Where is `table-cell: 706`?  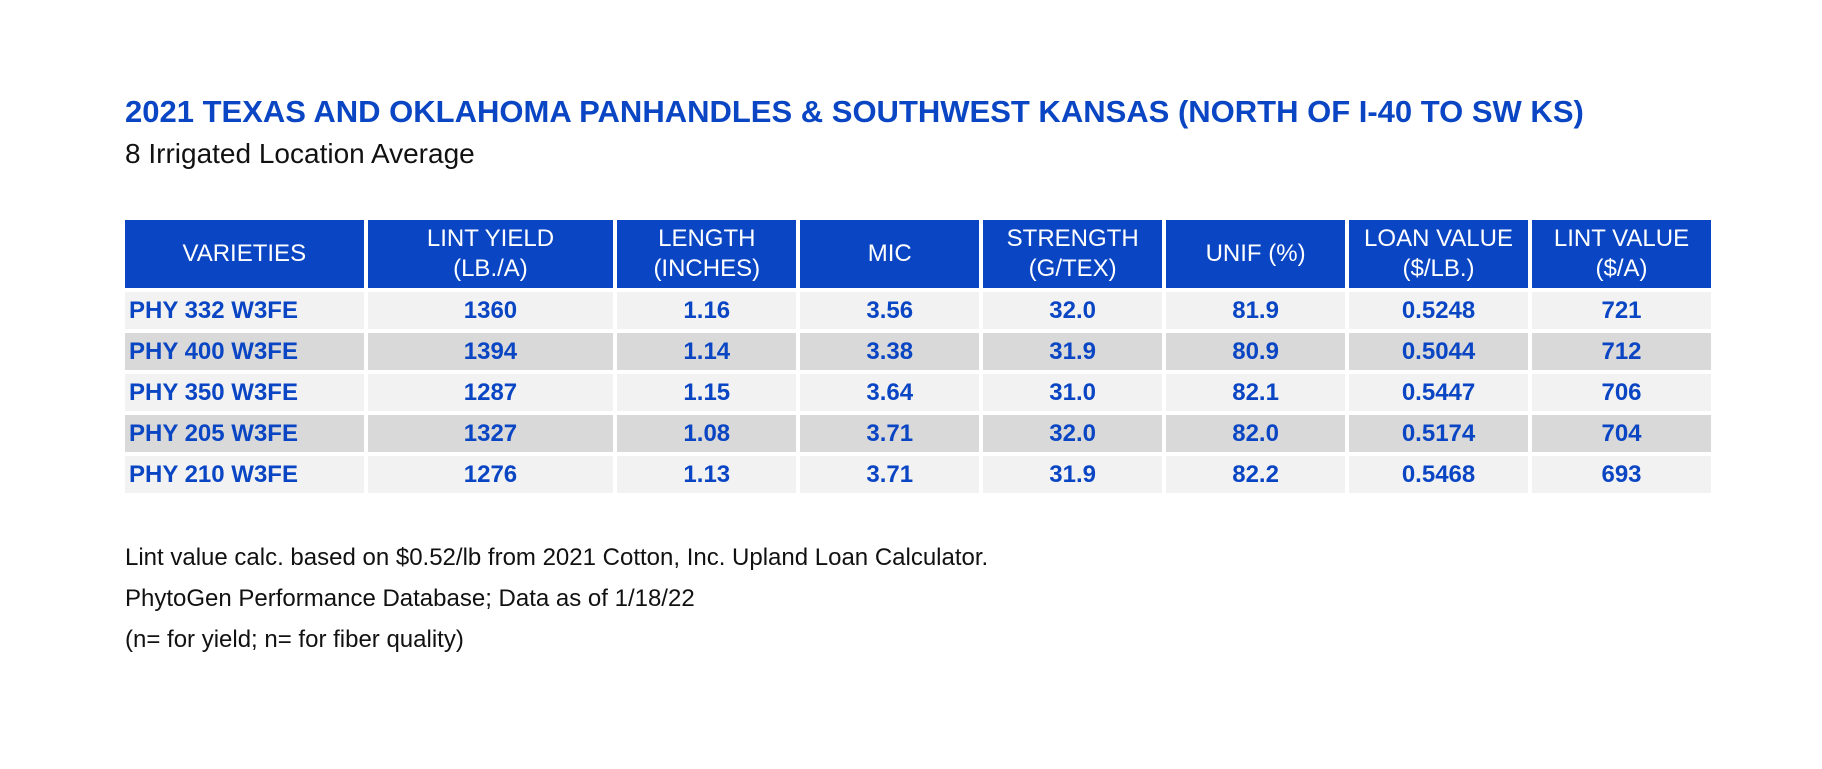
table-cell: 706 is located at coordinates (1621, 392).